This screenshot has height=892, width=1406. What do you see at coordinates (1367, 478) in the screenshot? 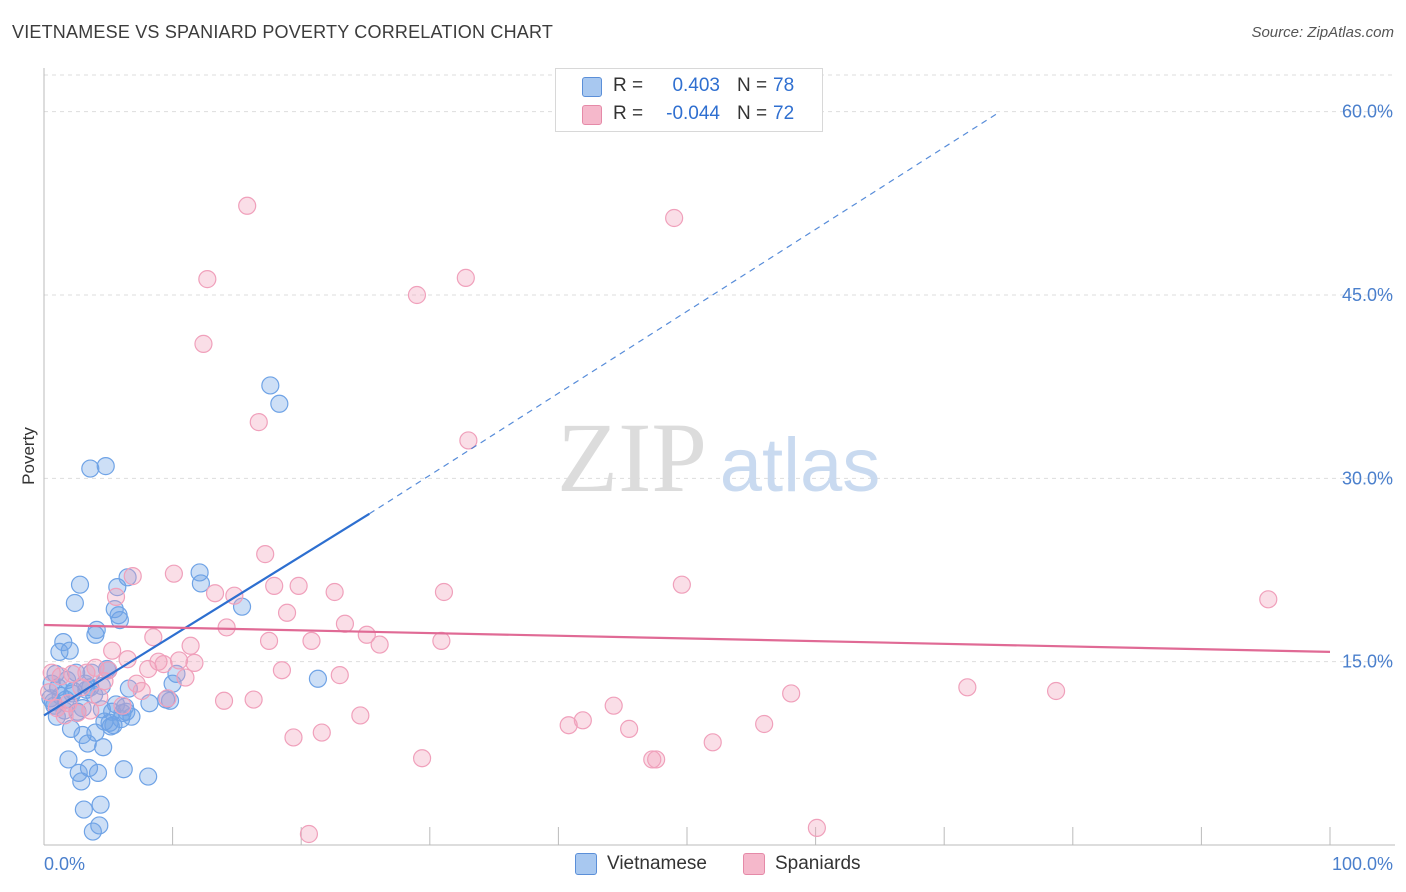
I see `y-tick-label: 30.0%` at bounding box center [1367, 478].